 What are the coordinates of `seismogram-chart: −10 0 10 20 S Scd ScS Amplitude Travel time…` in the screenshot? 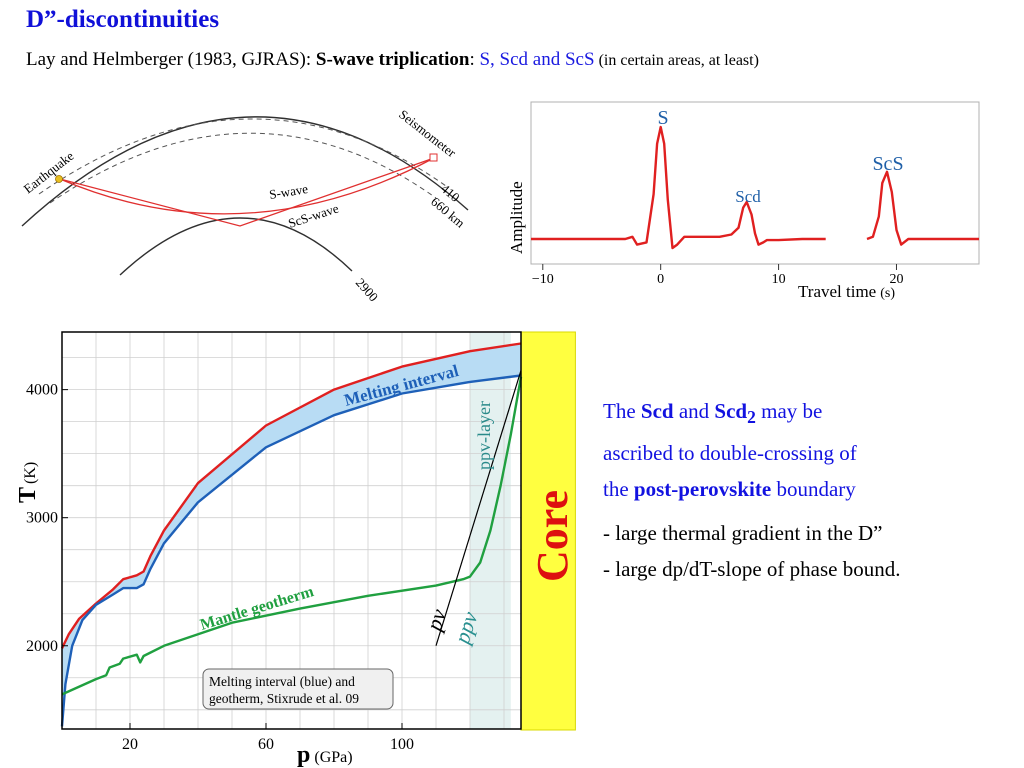 It's located at (743, 201).